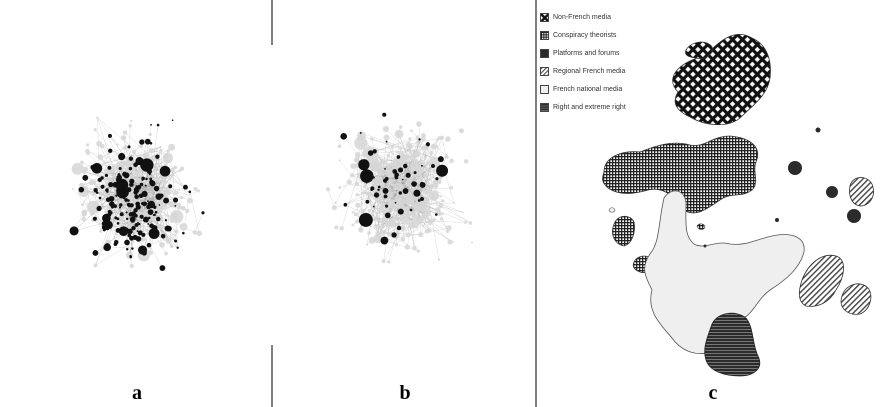 Image resolution: width=884 pixels, height=407 pixels. Describe the element at coordinates (544, 35) in the screenshot. I see `legend-swatch-grid` at that location.